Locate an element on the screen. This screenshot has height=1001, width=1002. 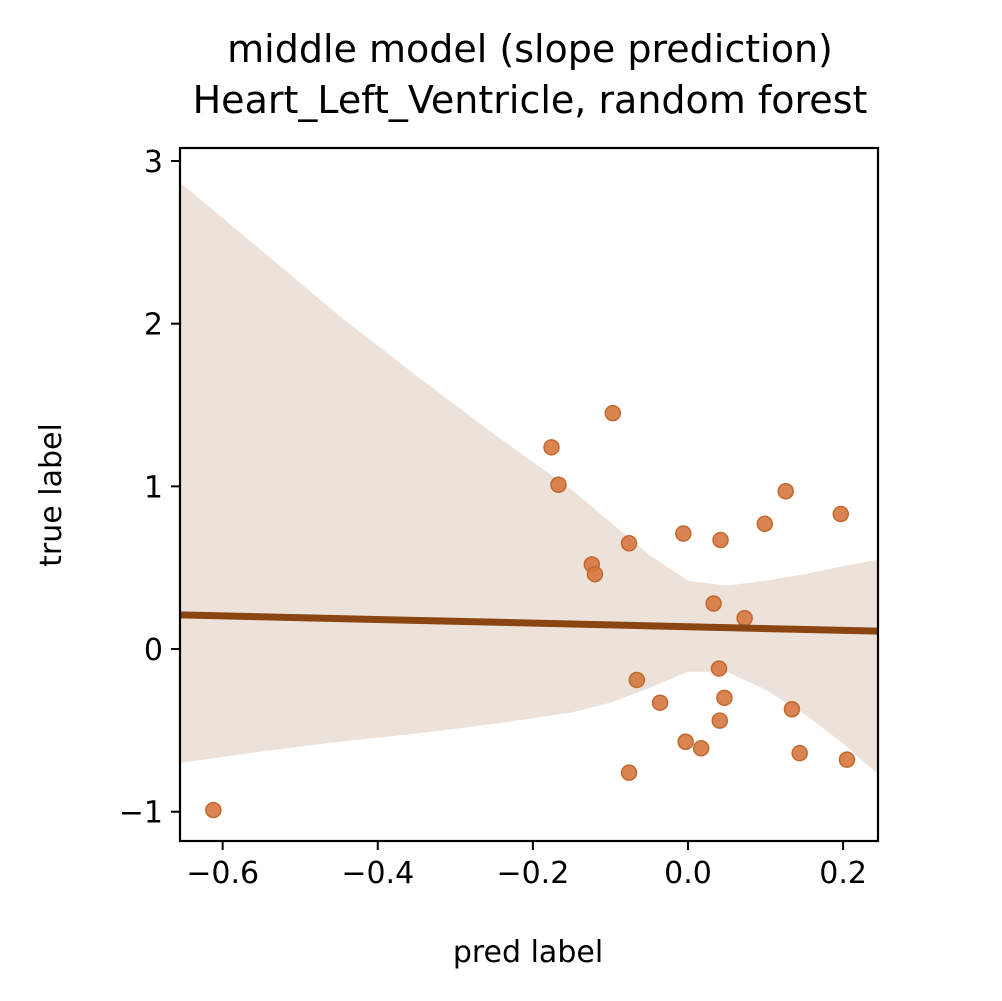
y-tick-label: 2 is located at coordinates (153, 325).